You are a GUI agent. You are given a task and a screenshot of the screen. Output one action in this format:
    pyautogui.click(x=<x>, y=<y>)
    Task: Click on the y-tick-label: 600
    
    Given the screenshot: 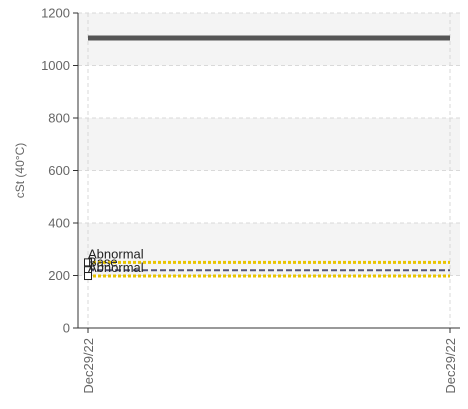 What is the action you would take?
    pyautogui.click(x=59, y=170)
    